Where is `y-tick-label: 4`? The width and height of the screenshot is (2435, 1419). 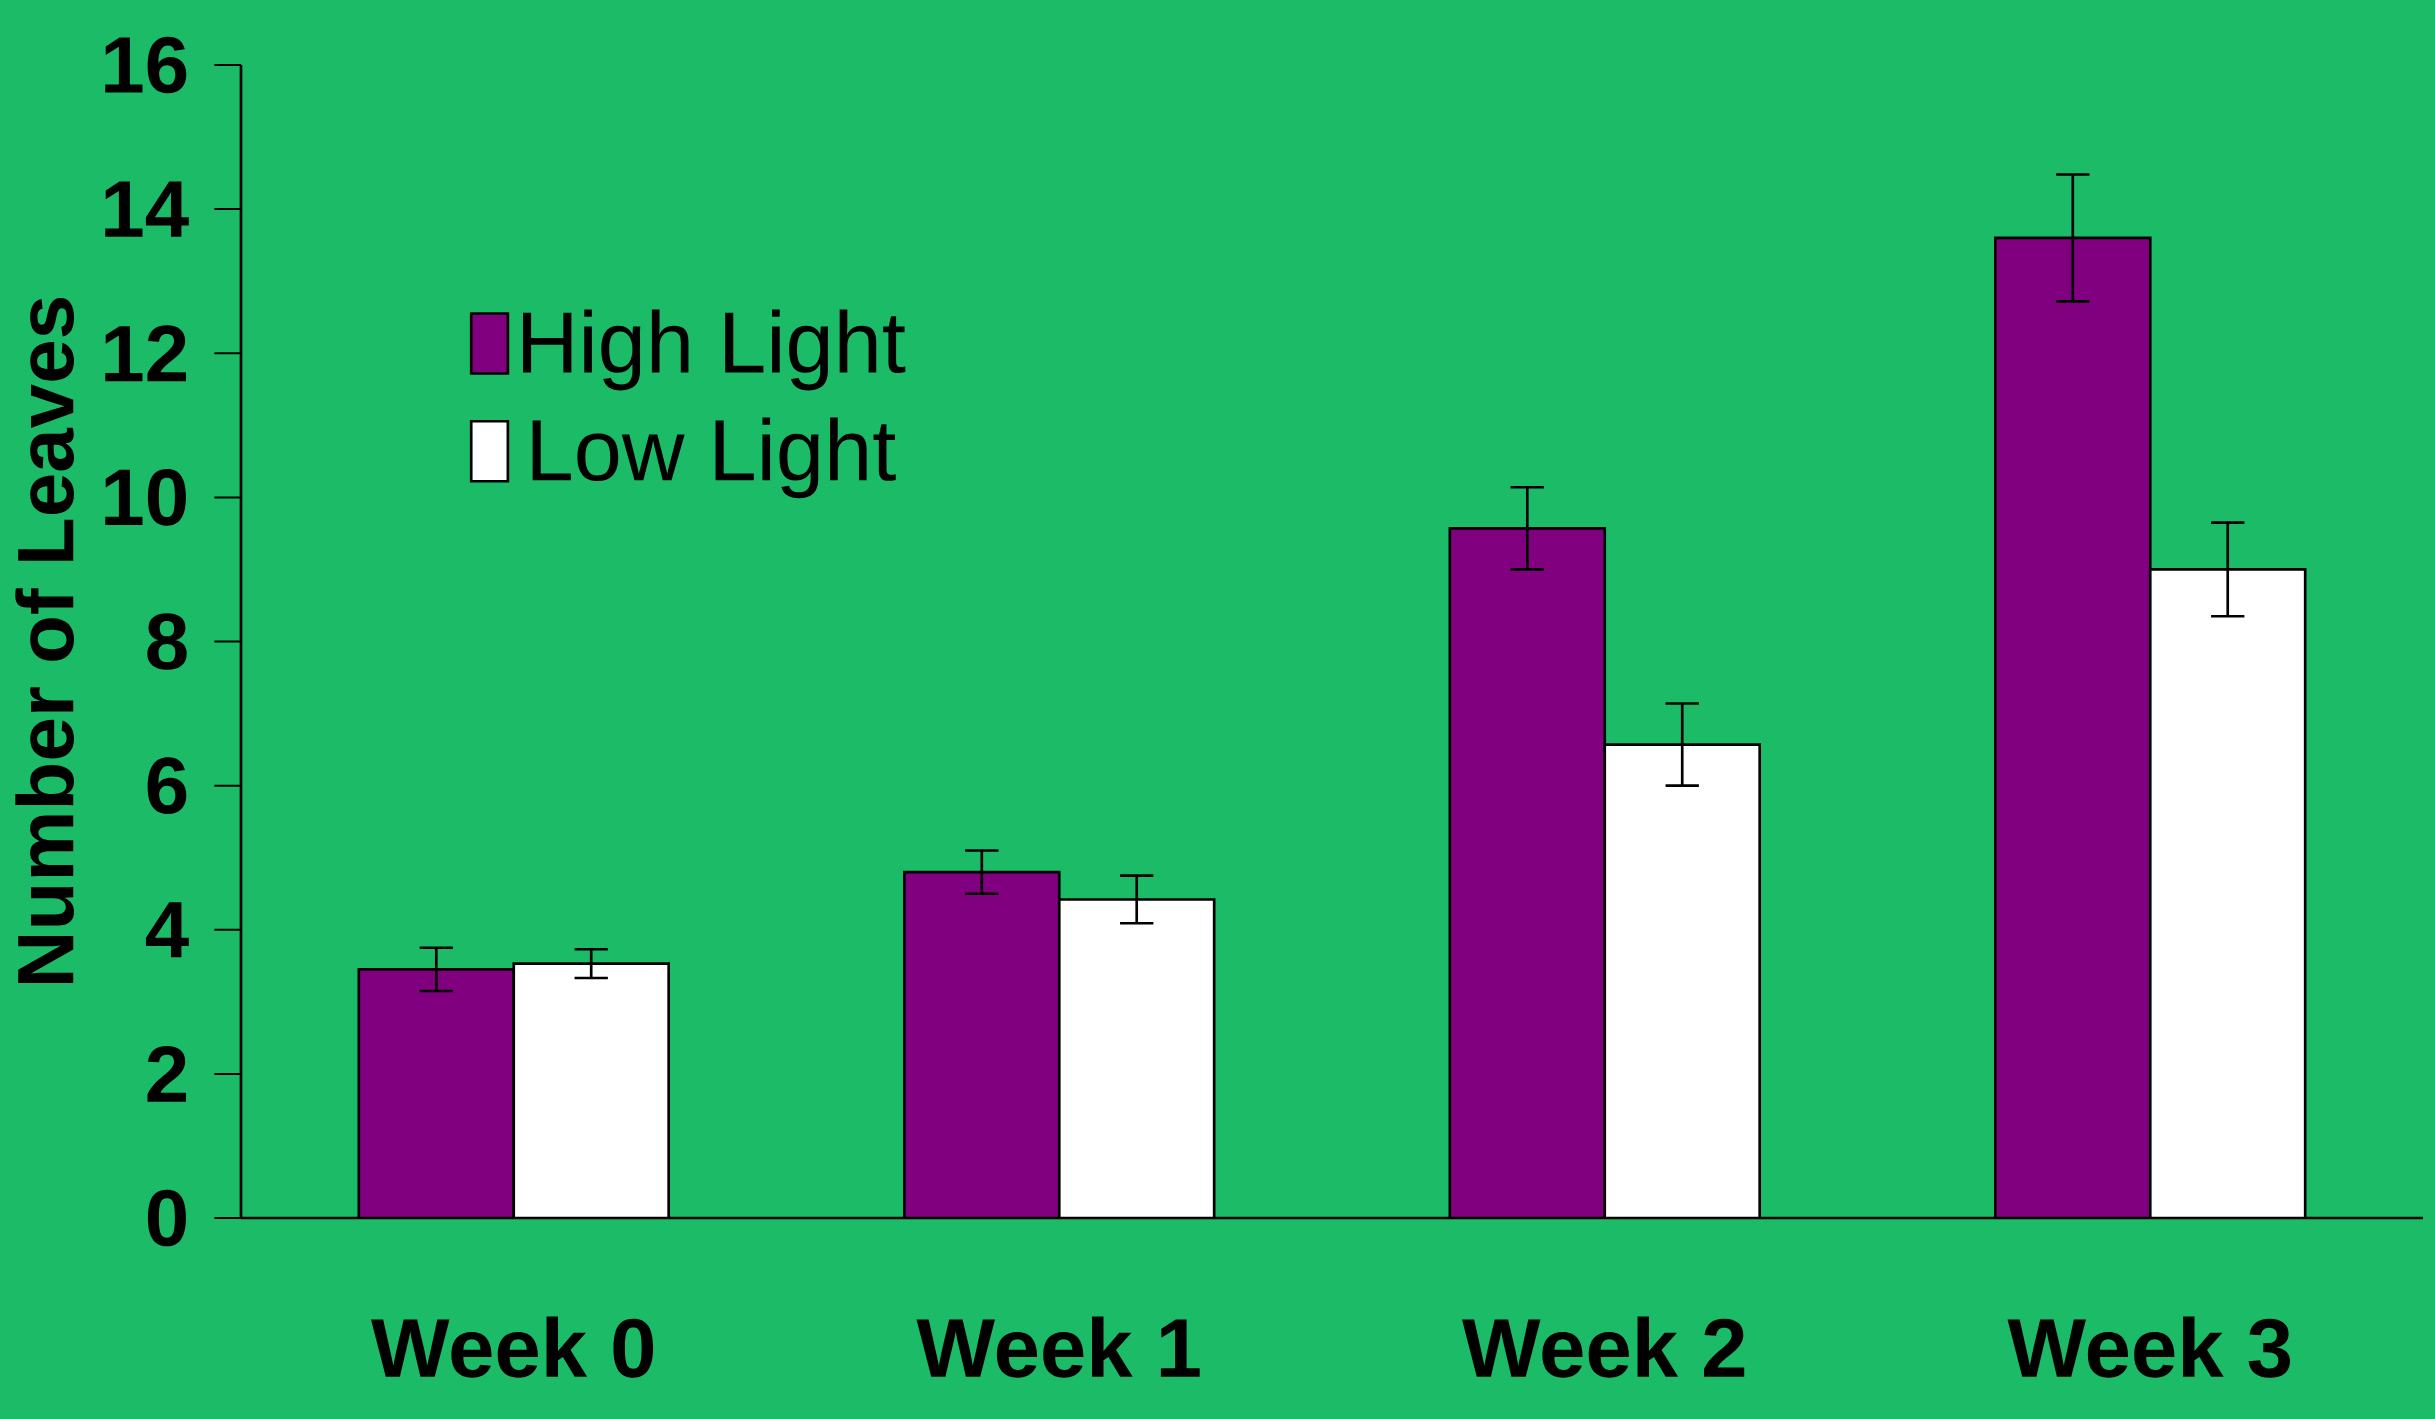
y-tick-label: 4 is located at coordinates (167, 930).